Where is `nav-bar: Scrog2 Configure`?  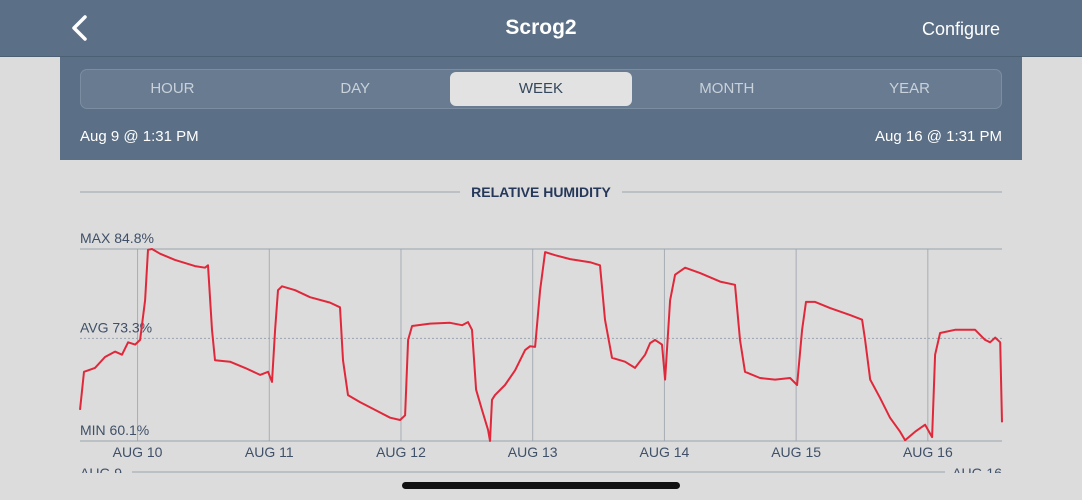
nav-bar: Scrog2 Configure is located at coordinates (541, 28).